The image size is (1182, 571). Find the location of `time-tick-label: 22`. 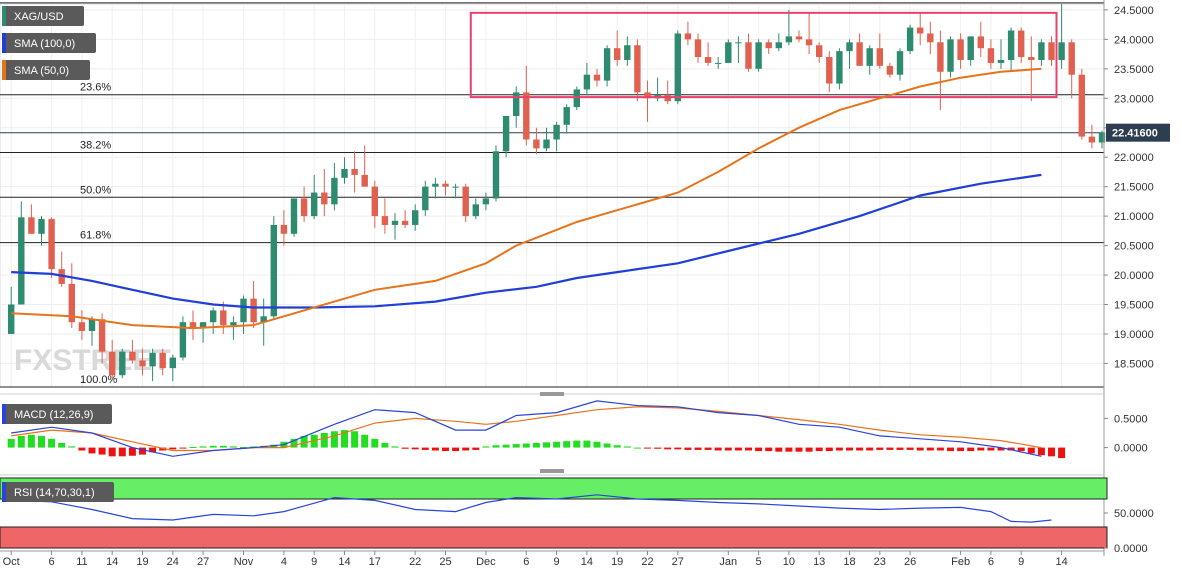

time-tick-label: 22 is located at coordinates (415, 562).